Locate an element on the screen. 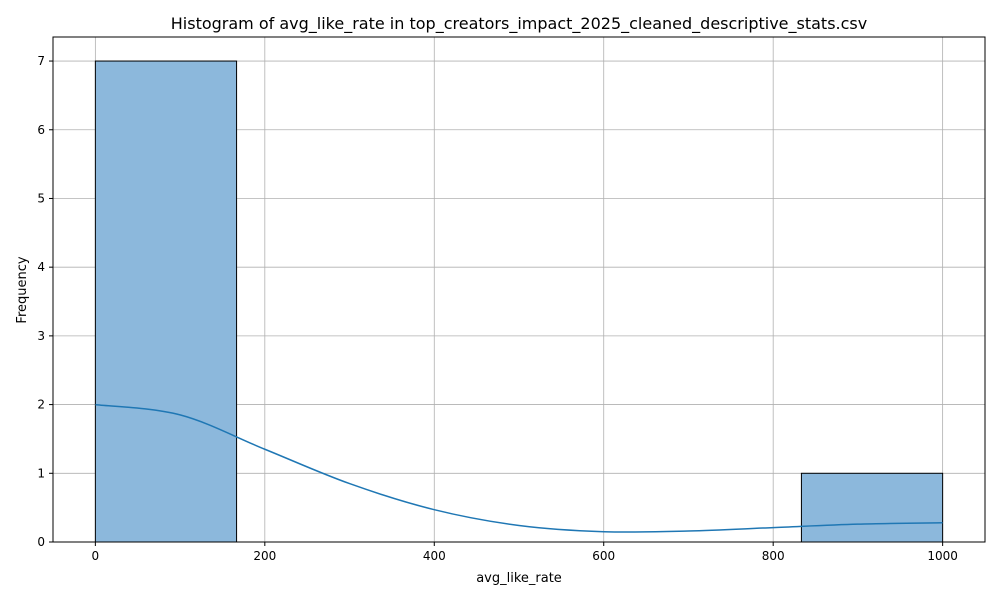  x-axis-ticks: 0 200 400 600 800 1000 is located at coordinates (525, 552).